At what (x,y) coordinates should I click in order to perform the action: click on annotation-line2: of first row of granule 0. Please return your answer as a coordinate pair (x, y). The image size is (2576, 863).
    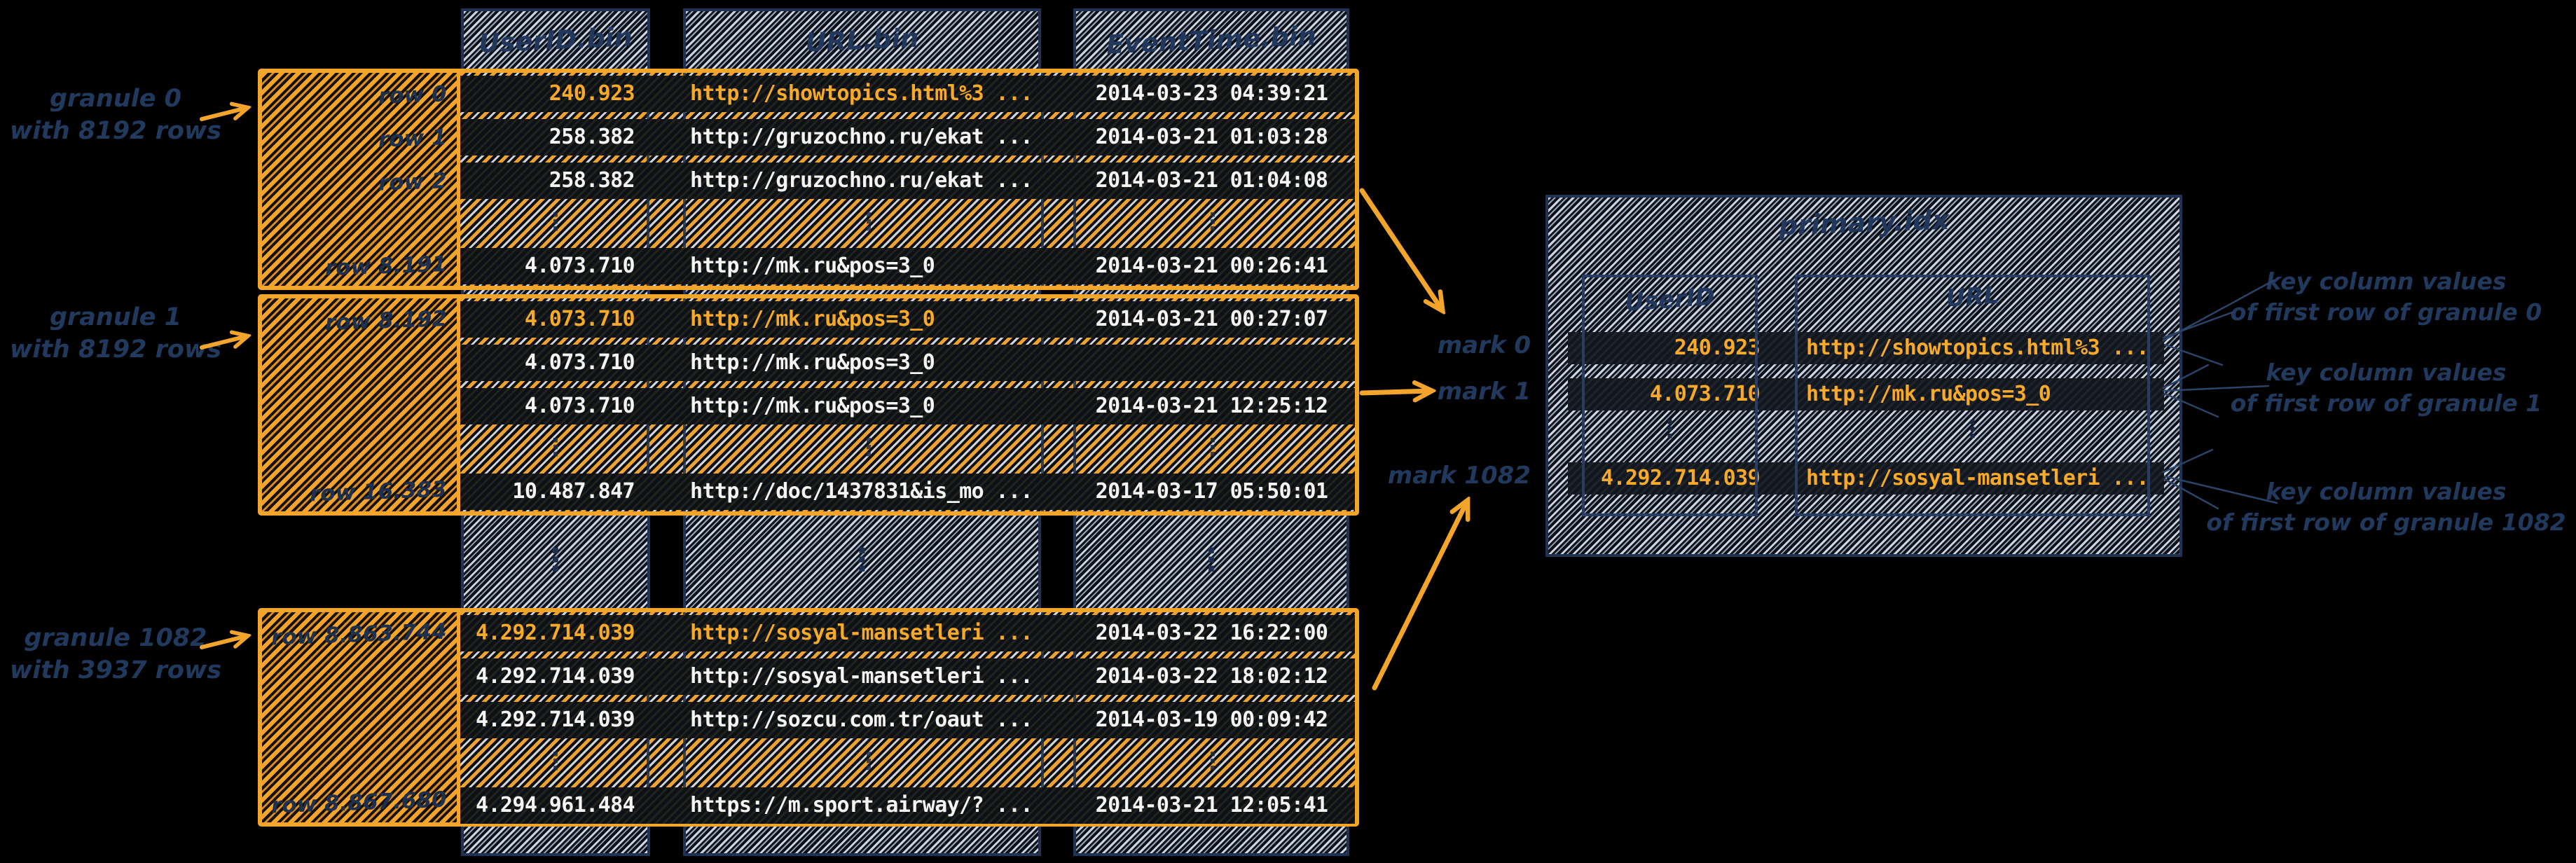
    Looking at the image, I should click on (2386, 312).